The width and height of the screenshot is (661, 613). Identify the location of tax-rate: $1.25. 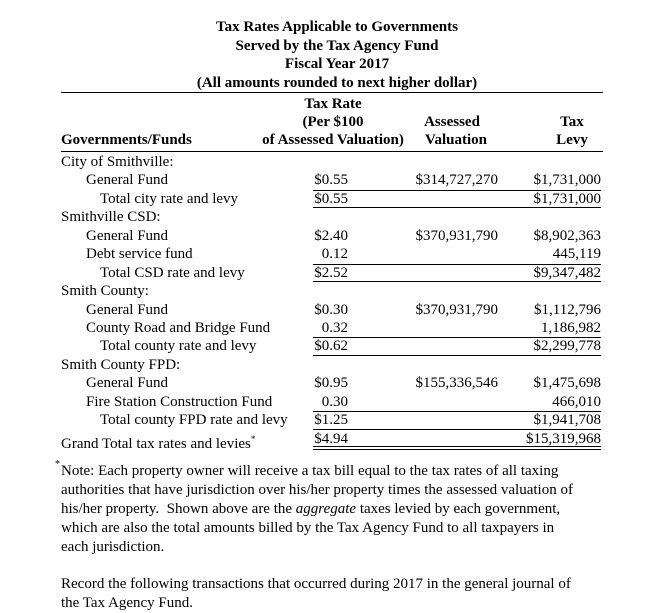
(331, 420).